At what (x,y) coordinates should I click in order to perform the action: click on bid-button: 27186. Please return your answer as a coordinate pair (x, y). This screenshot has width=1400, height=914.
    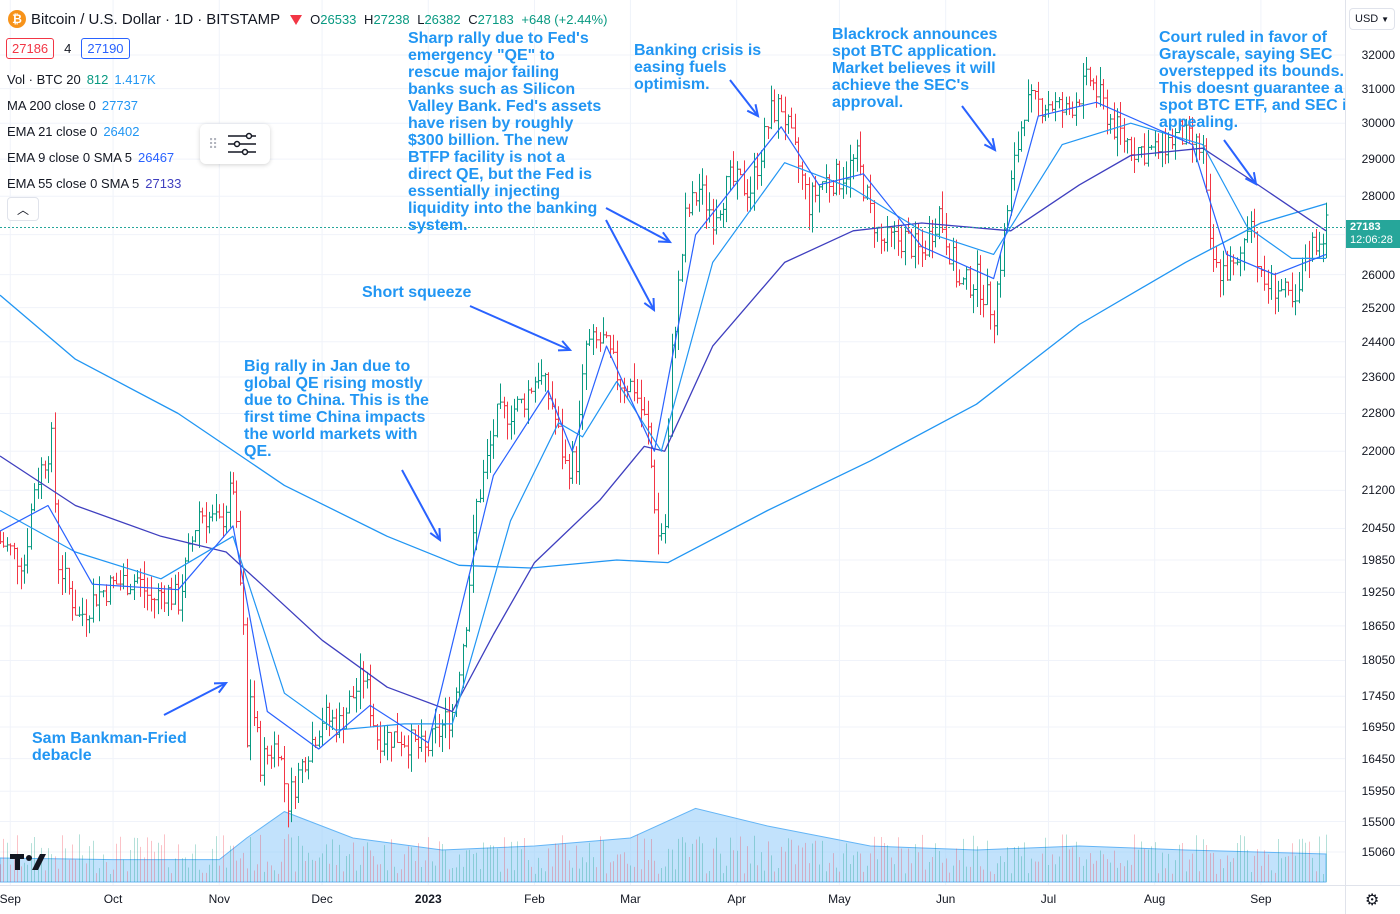
    Looking at the image, I should click on (30, 48).